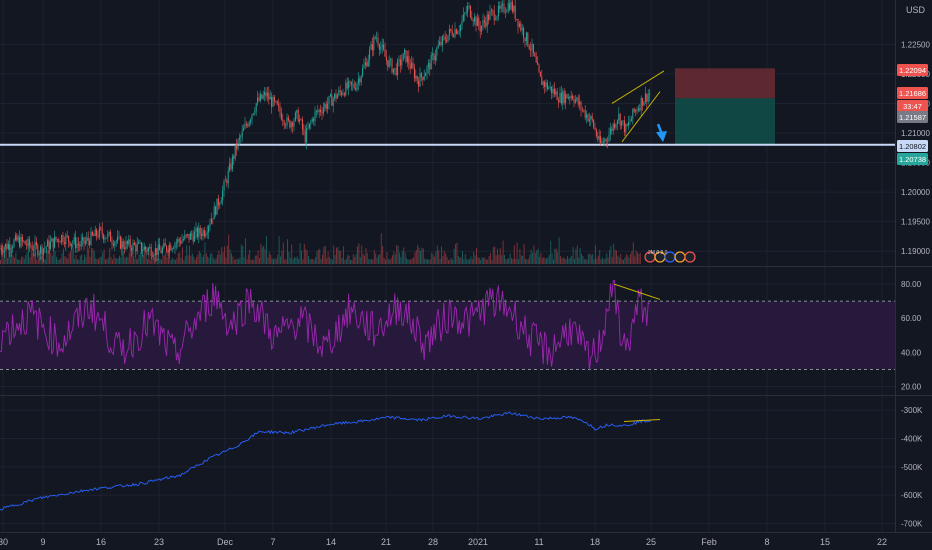 The width and height of the screenshot is (932, 550). I want to click on price-tick-label: 1.19000, so click(915, 251).